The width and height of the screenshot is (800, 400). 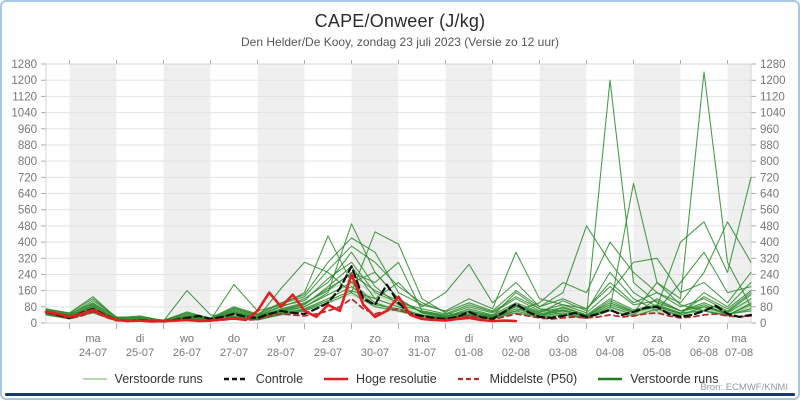 I want to click on bottom-accent-bar, so click(x=400, y=394).